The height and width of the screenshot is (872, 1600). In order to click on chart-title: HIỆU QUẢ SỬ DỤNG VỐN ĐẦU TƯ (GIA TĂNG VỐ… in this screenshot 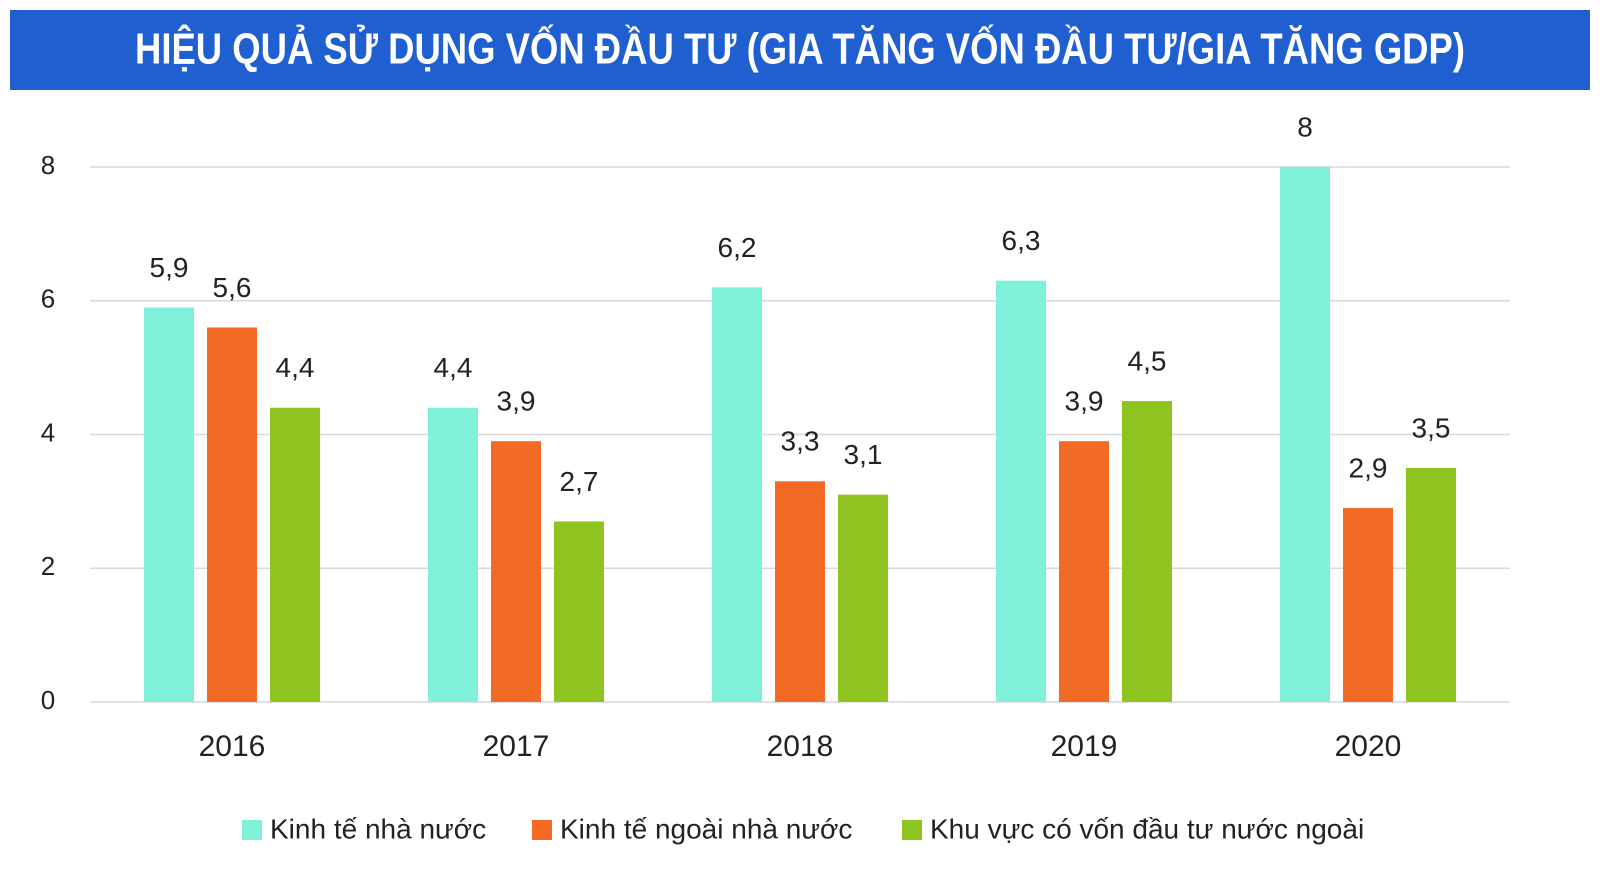, I will do `click(800, 48)`.